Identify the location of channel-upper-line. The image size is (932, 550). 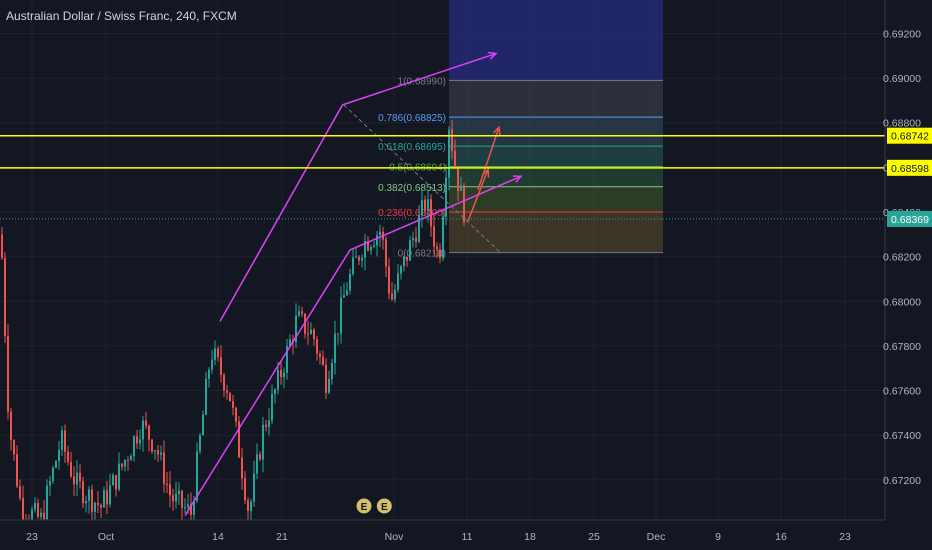
(281, 213).